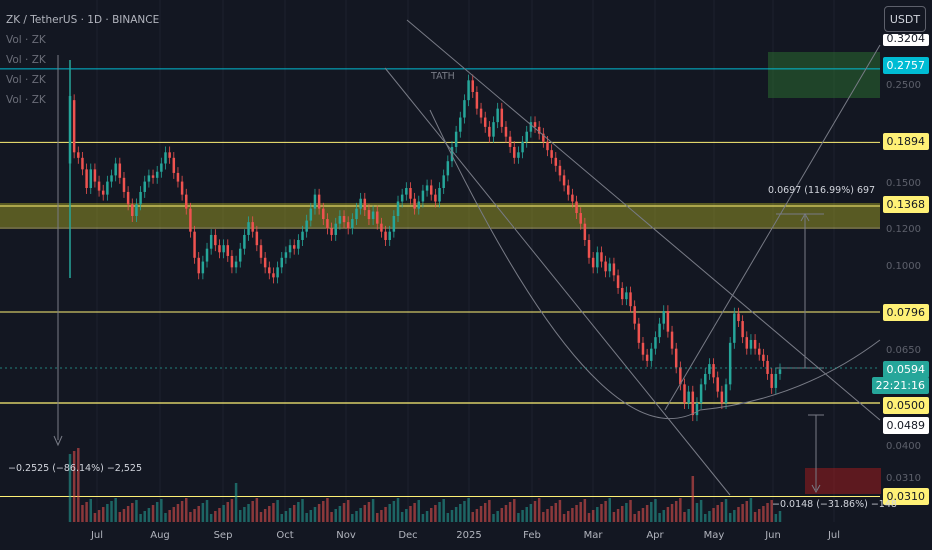 The height and width of the screenshot is (550, 932). I want to click on measure-down-right-label: −0.0148 (−31.86%) −148, so click(834, 504).